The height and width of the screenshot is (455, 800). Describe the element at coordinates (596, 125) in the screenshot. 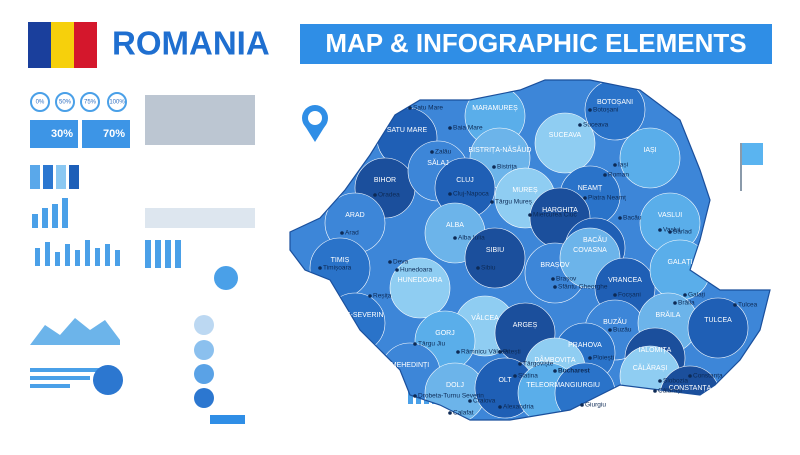

I see `city-label: Suceava` at that location.